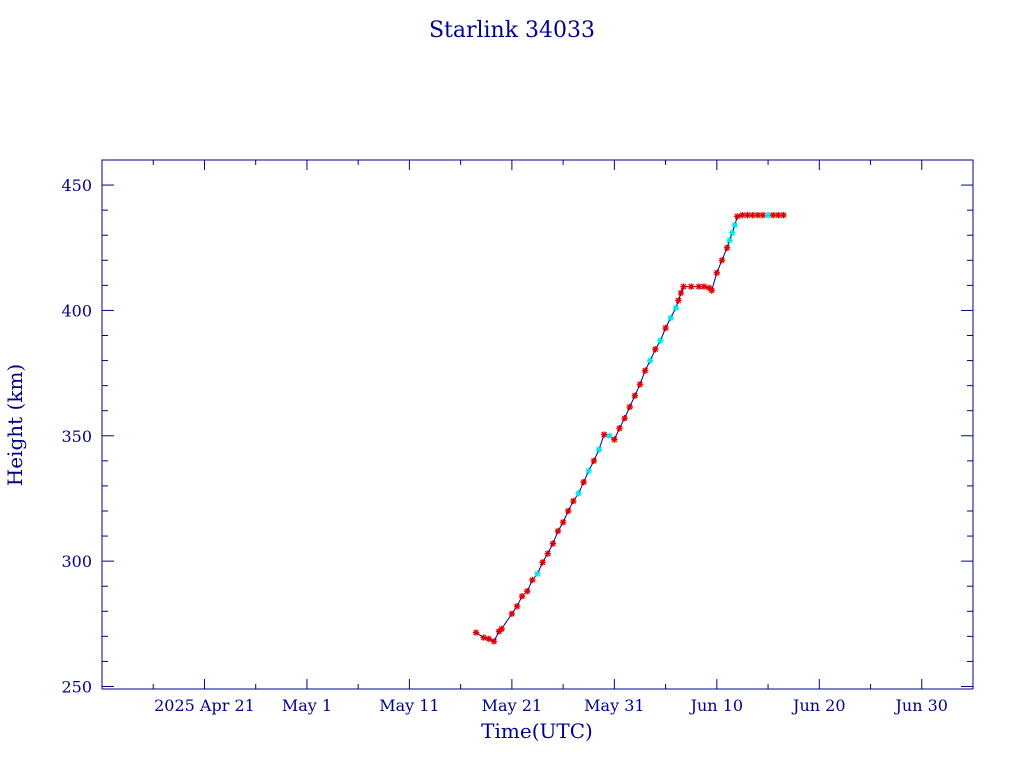 Image resolution: width=1024 pixels, height=768 pixels. Describe the element at coordinates (512, 705) in the screenshot. I see `x-tick-label: May 21` at that location.